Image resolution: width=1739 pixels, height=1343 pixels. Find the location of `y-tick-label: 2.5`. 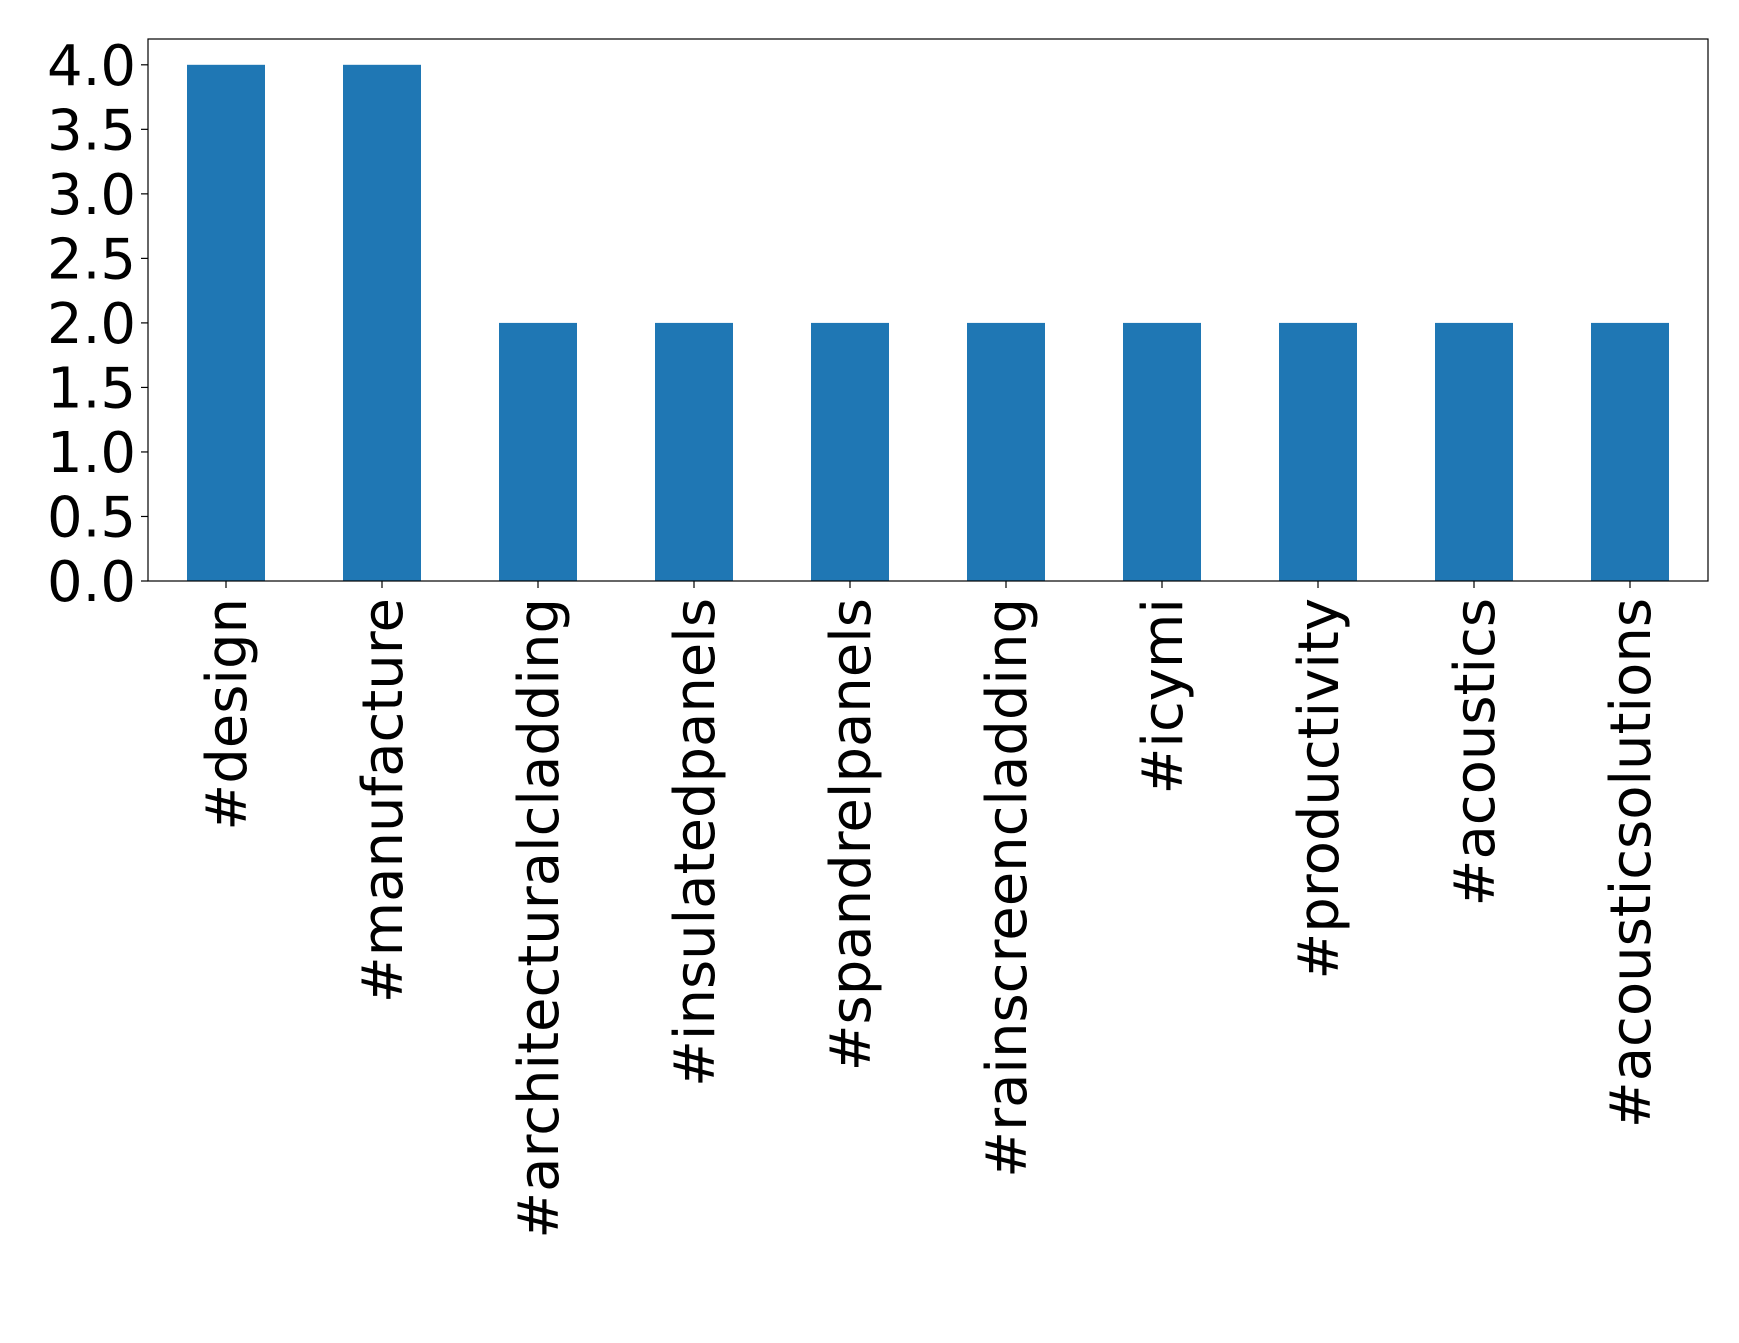

y-tick-label: 2.5 is located at coordinates (91, 259).